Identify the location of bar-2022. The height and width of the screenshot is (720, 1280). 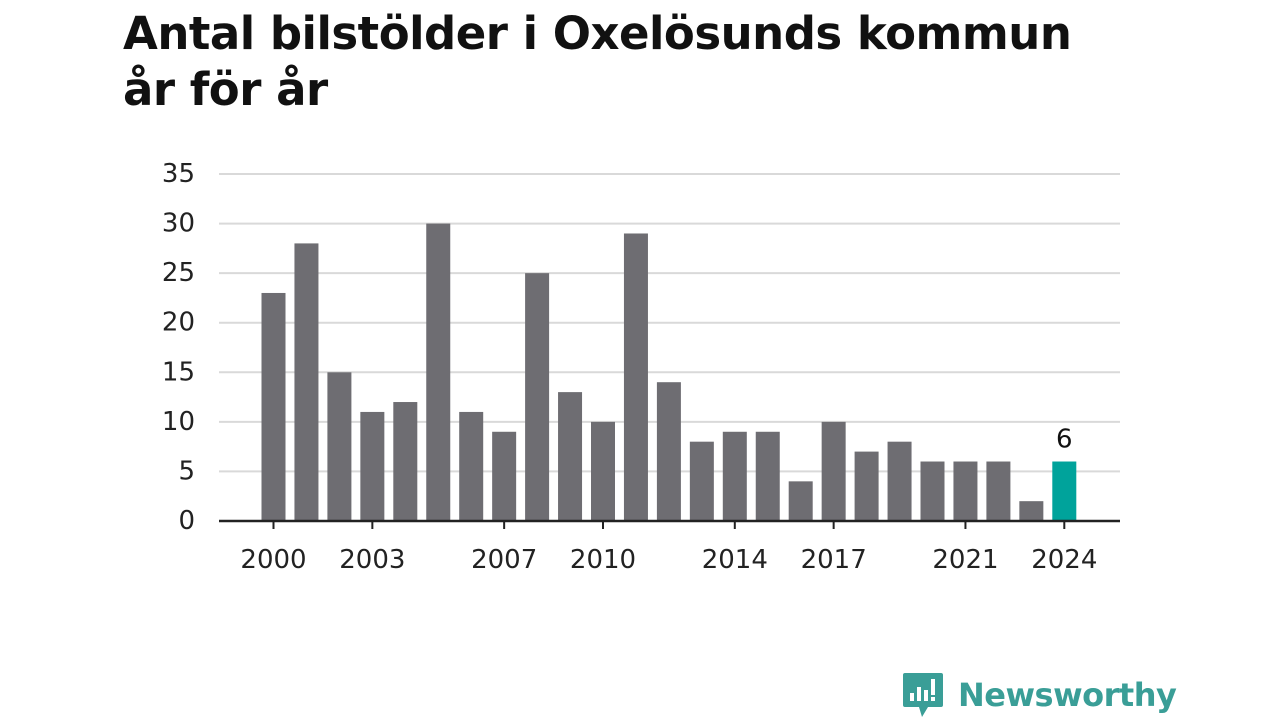
(998, 491).